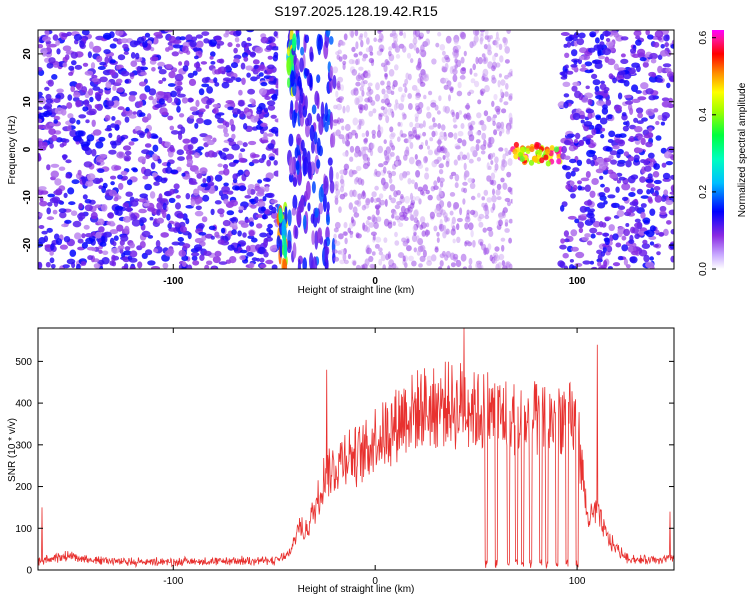  I want to click on heatmap-x-tick-label: 100, so click(577, 281).